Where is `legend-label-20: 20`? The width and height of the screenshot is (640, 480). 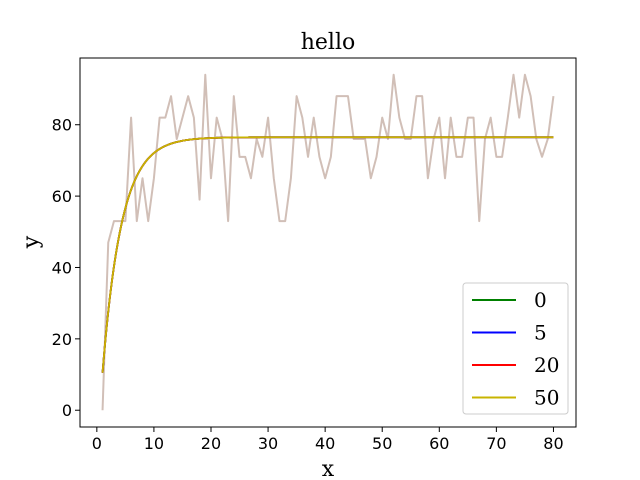 legend-label-20: 20 is located at coordinates (546, 365).